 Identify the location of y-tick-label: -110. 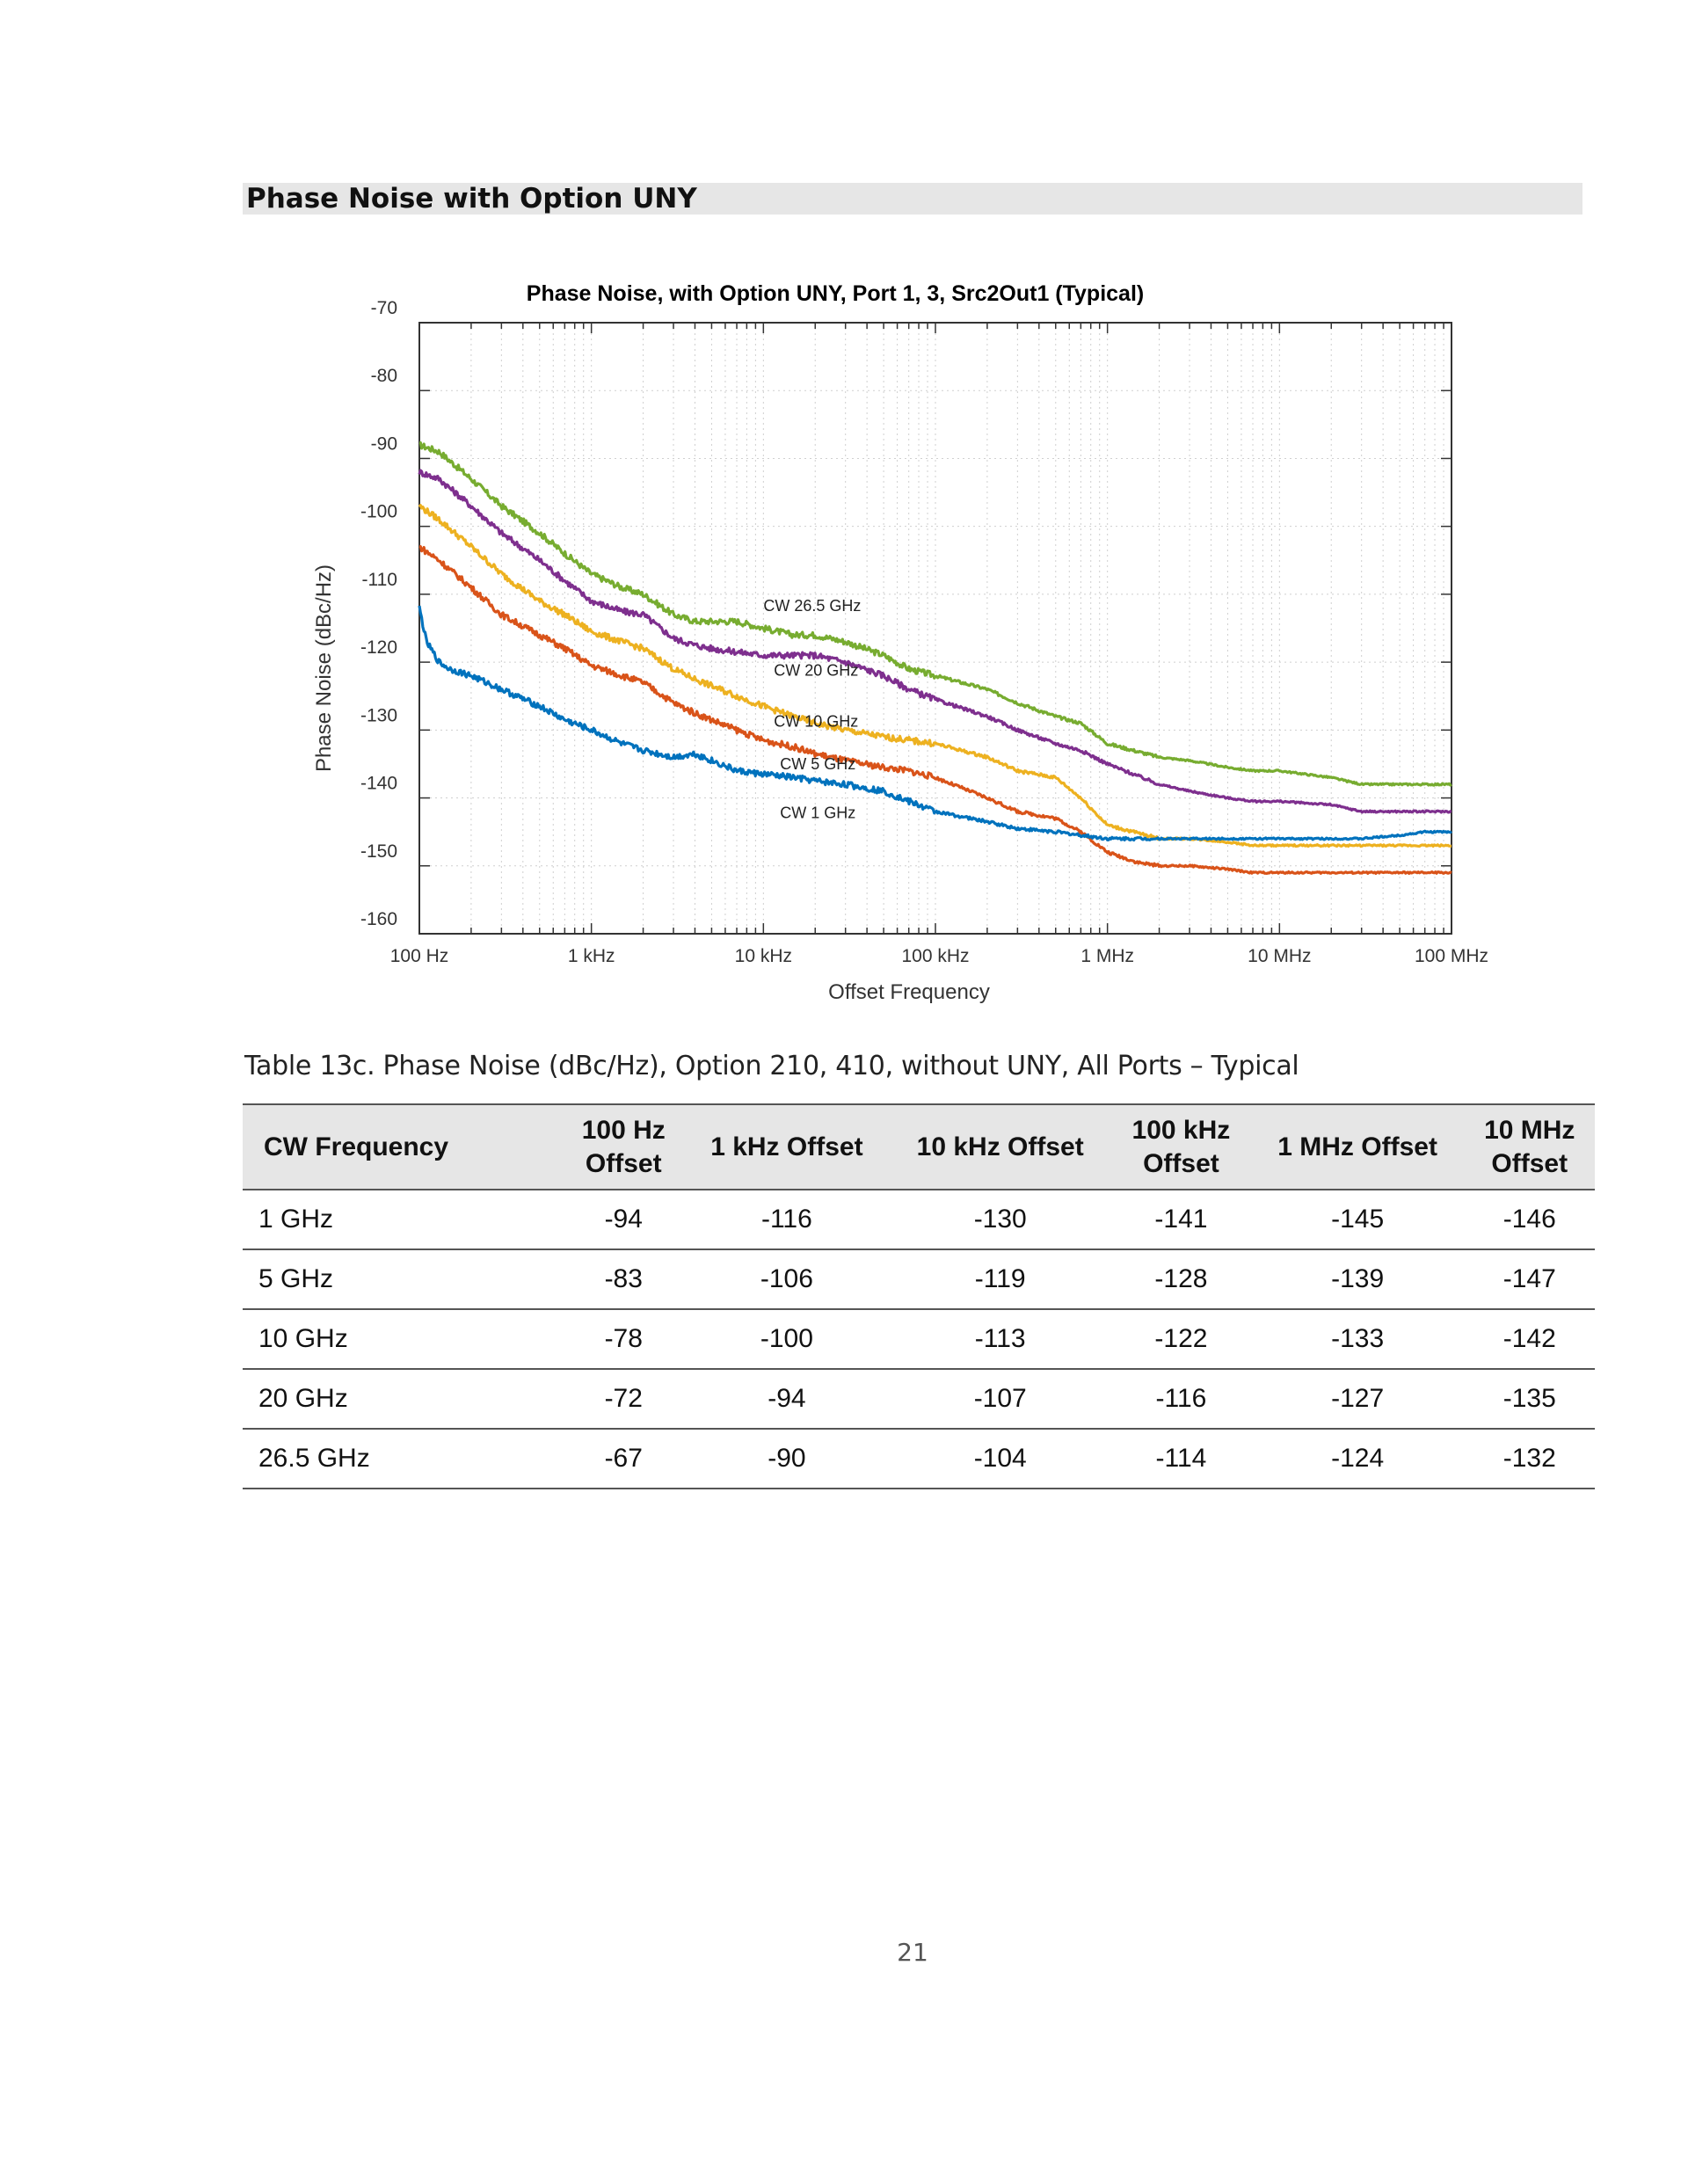
(379, 580).